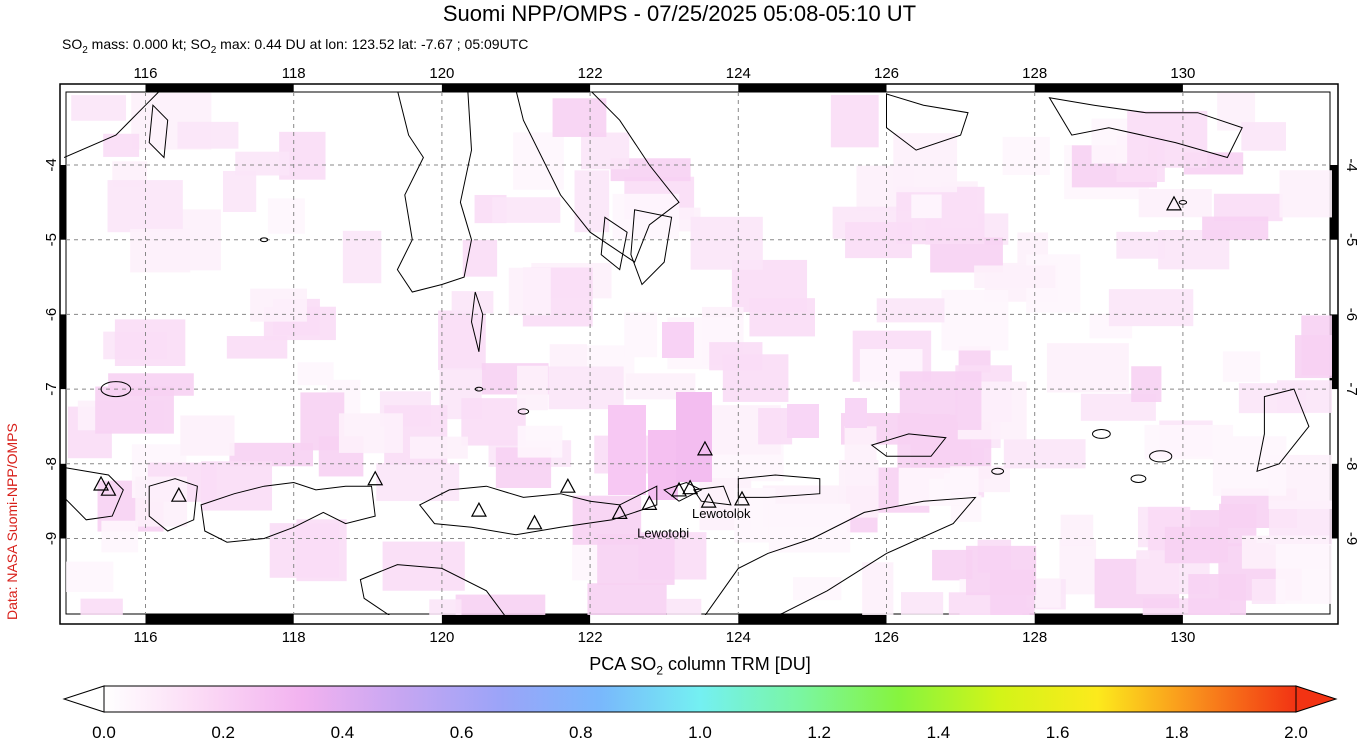 This screenshot has height=743, width=1359. What do you see at coordinates (51, 538) in the screenshot?
I see `lat-tick-label-left: -9` at bounding box center [51, 538].